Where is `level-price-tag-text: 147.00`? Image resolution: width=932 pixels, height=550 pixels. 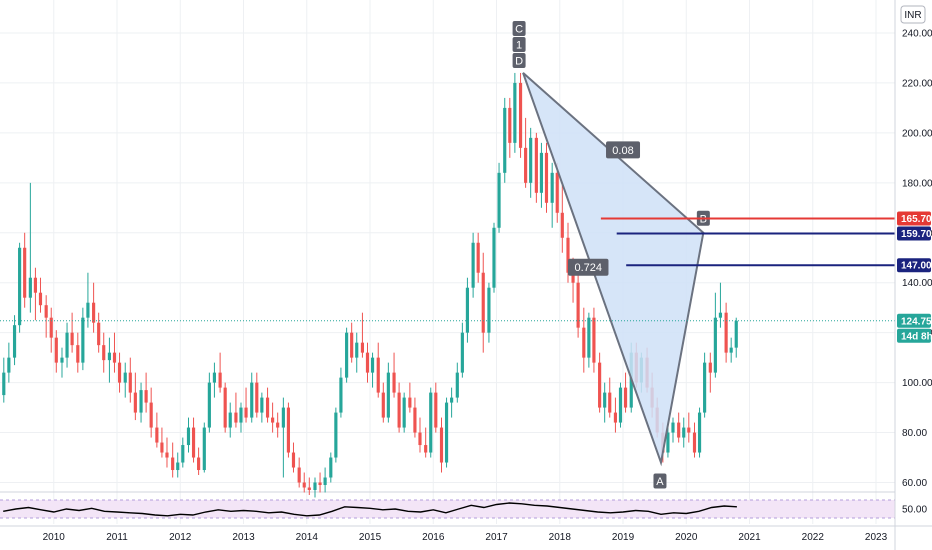 level-price-tag-text: 147.00 is located at coordinates (916, 266).